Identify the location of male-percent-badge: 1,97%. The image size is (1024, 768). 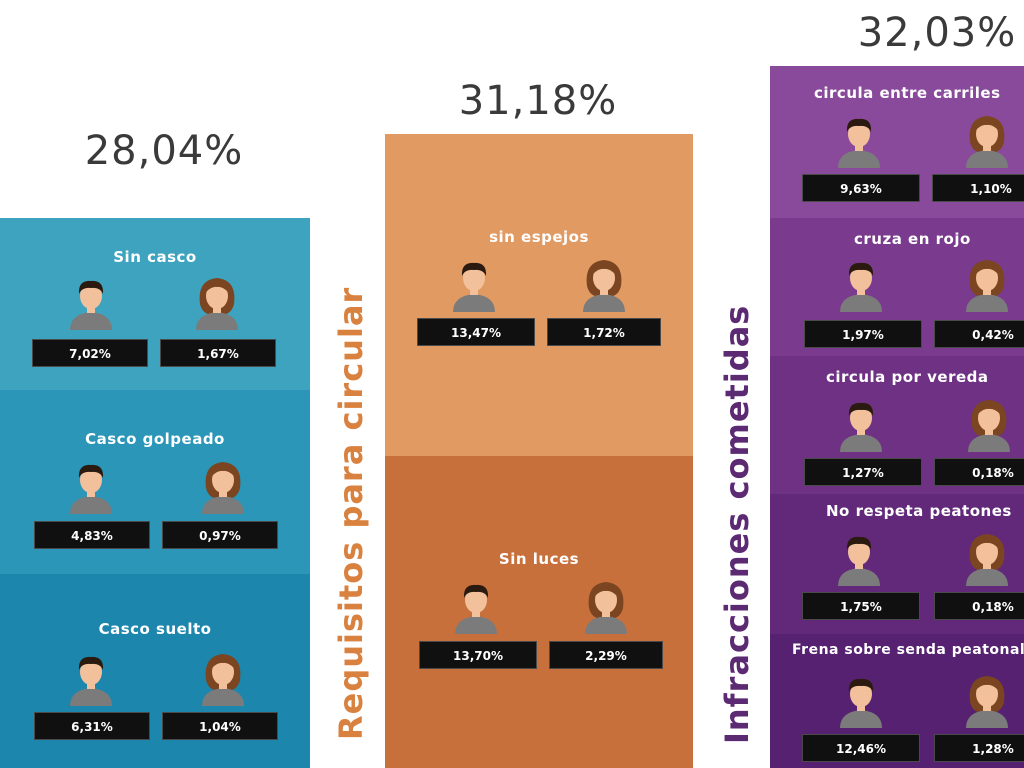
(863, 334).